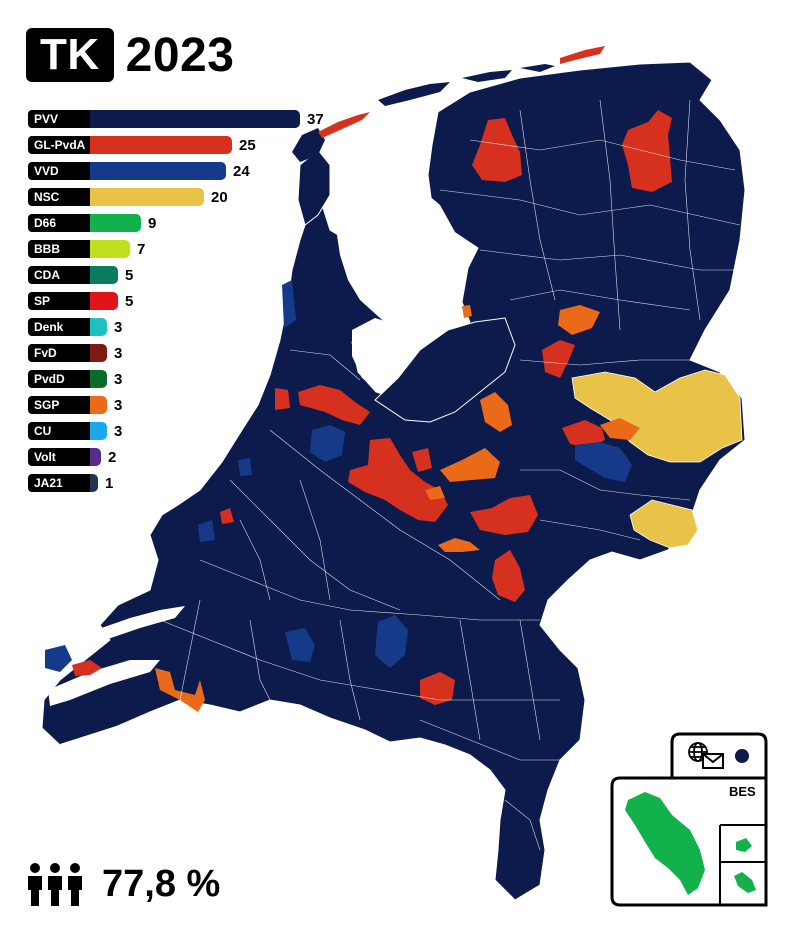 The height and width of the screenshot is (931, 800). What do you see at coordinates (109, 483) in the screenshot?
I see `party-seats: 1` at bounding box center [109, 483].